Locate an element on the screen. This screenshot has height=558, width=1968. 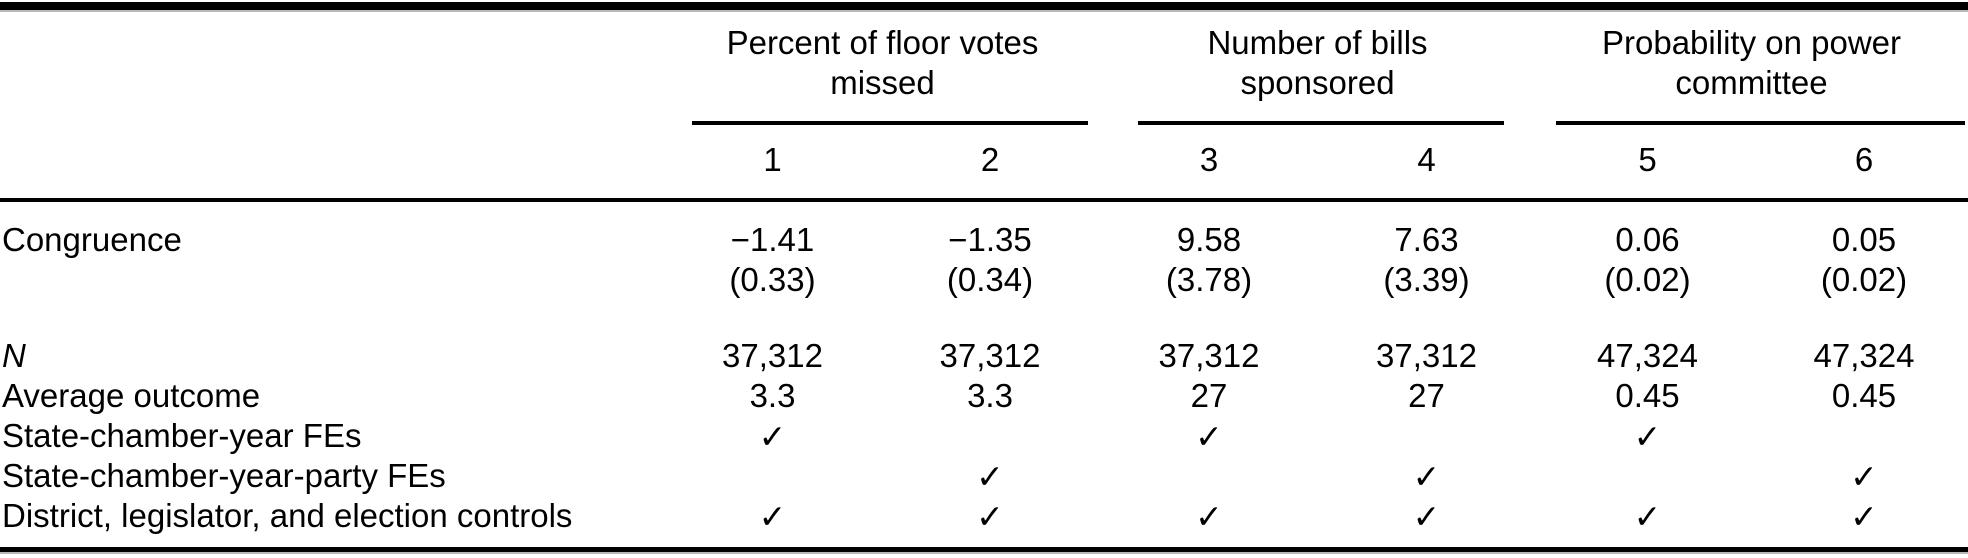
standard-error-cell: (3.39) is located at coordinates (1426, 279).